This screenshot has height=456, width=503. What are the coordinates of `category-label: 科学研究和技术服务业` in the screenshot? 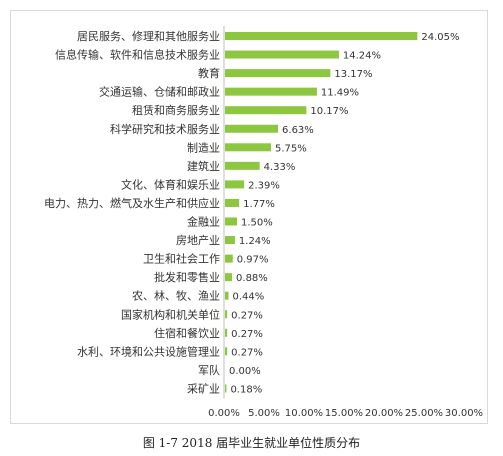 It's located at (165, 129).